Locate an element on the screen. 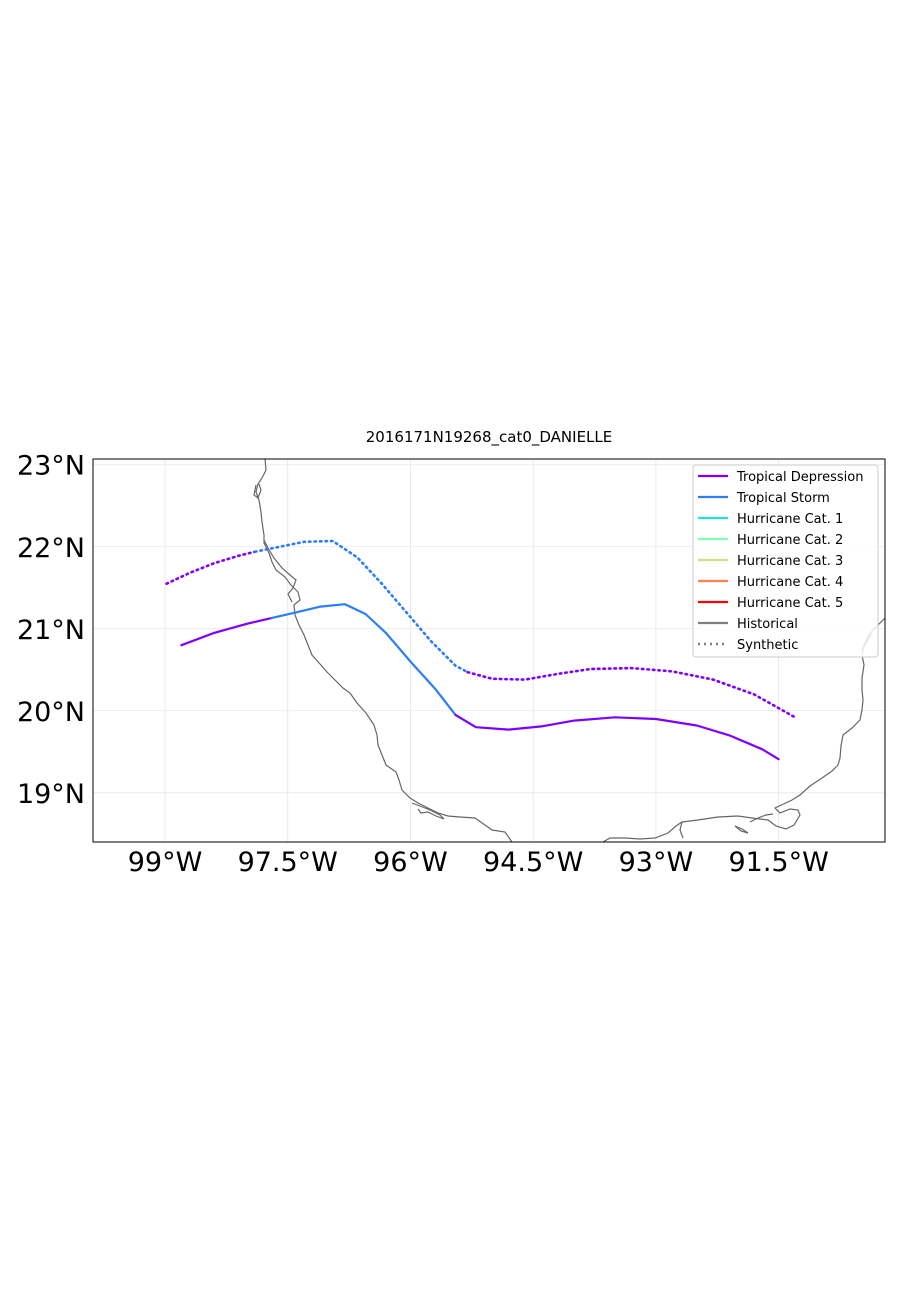  legend-label: Hurricane Cat. 2 is located at coordinates (790, 540).